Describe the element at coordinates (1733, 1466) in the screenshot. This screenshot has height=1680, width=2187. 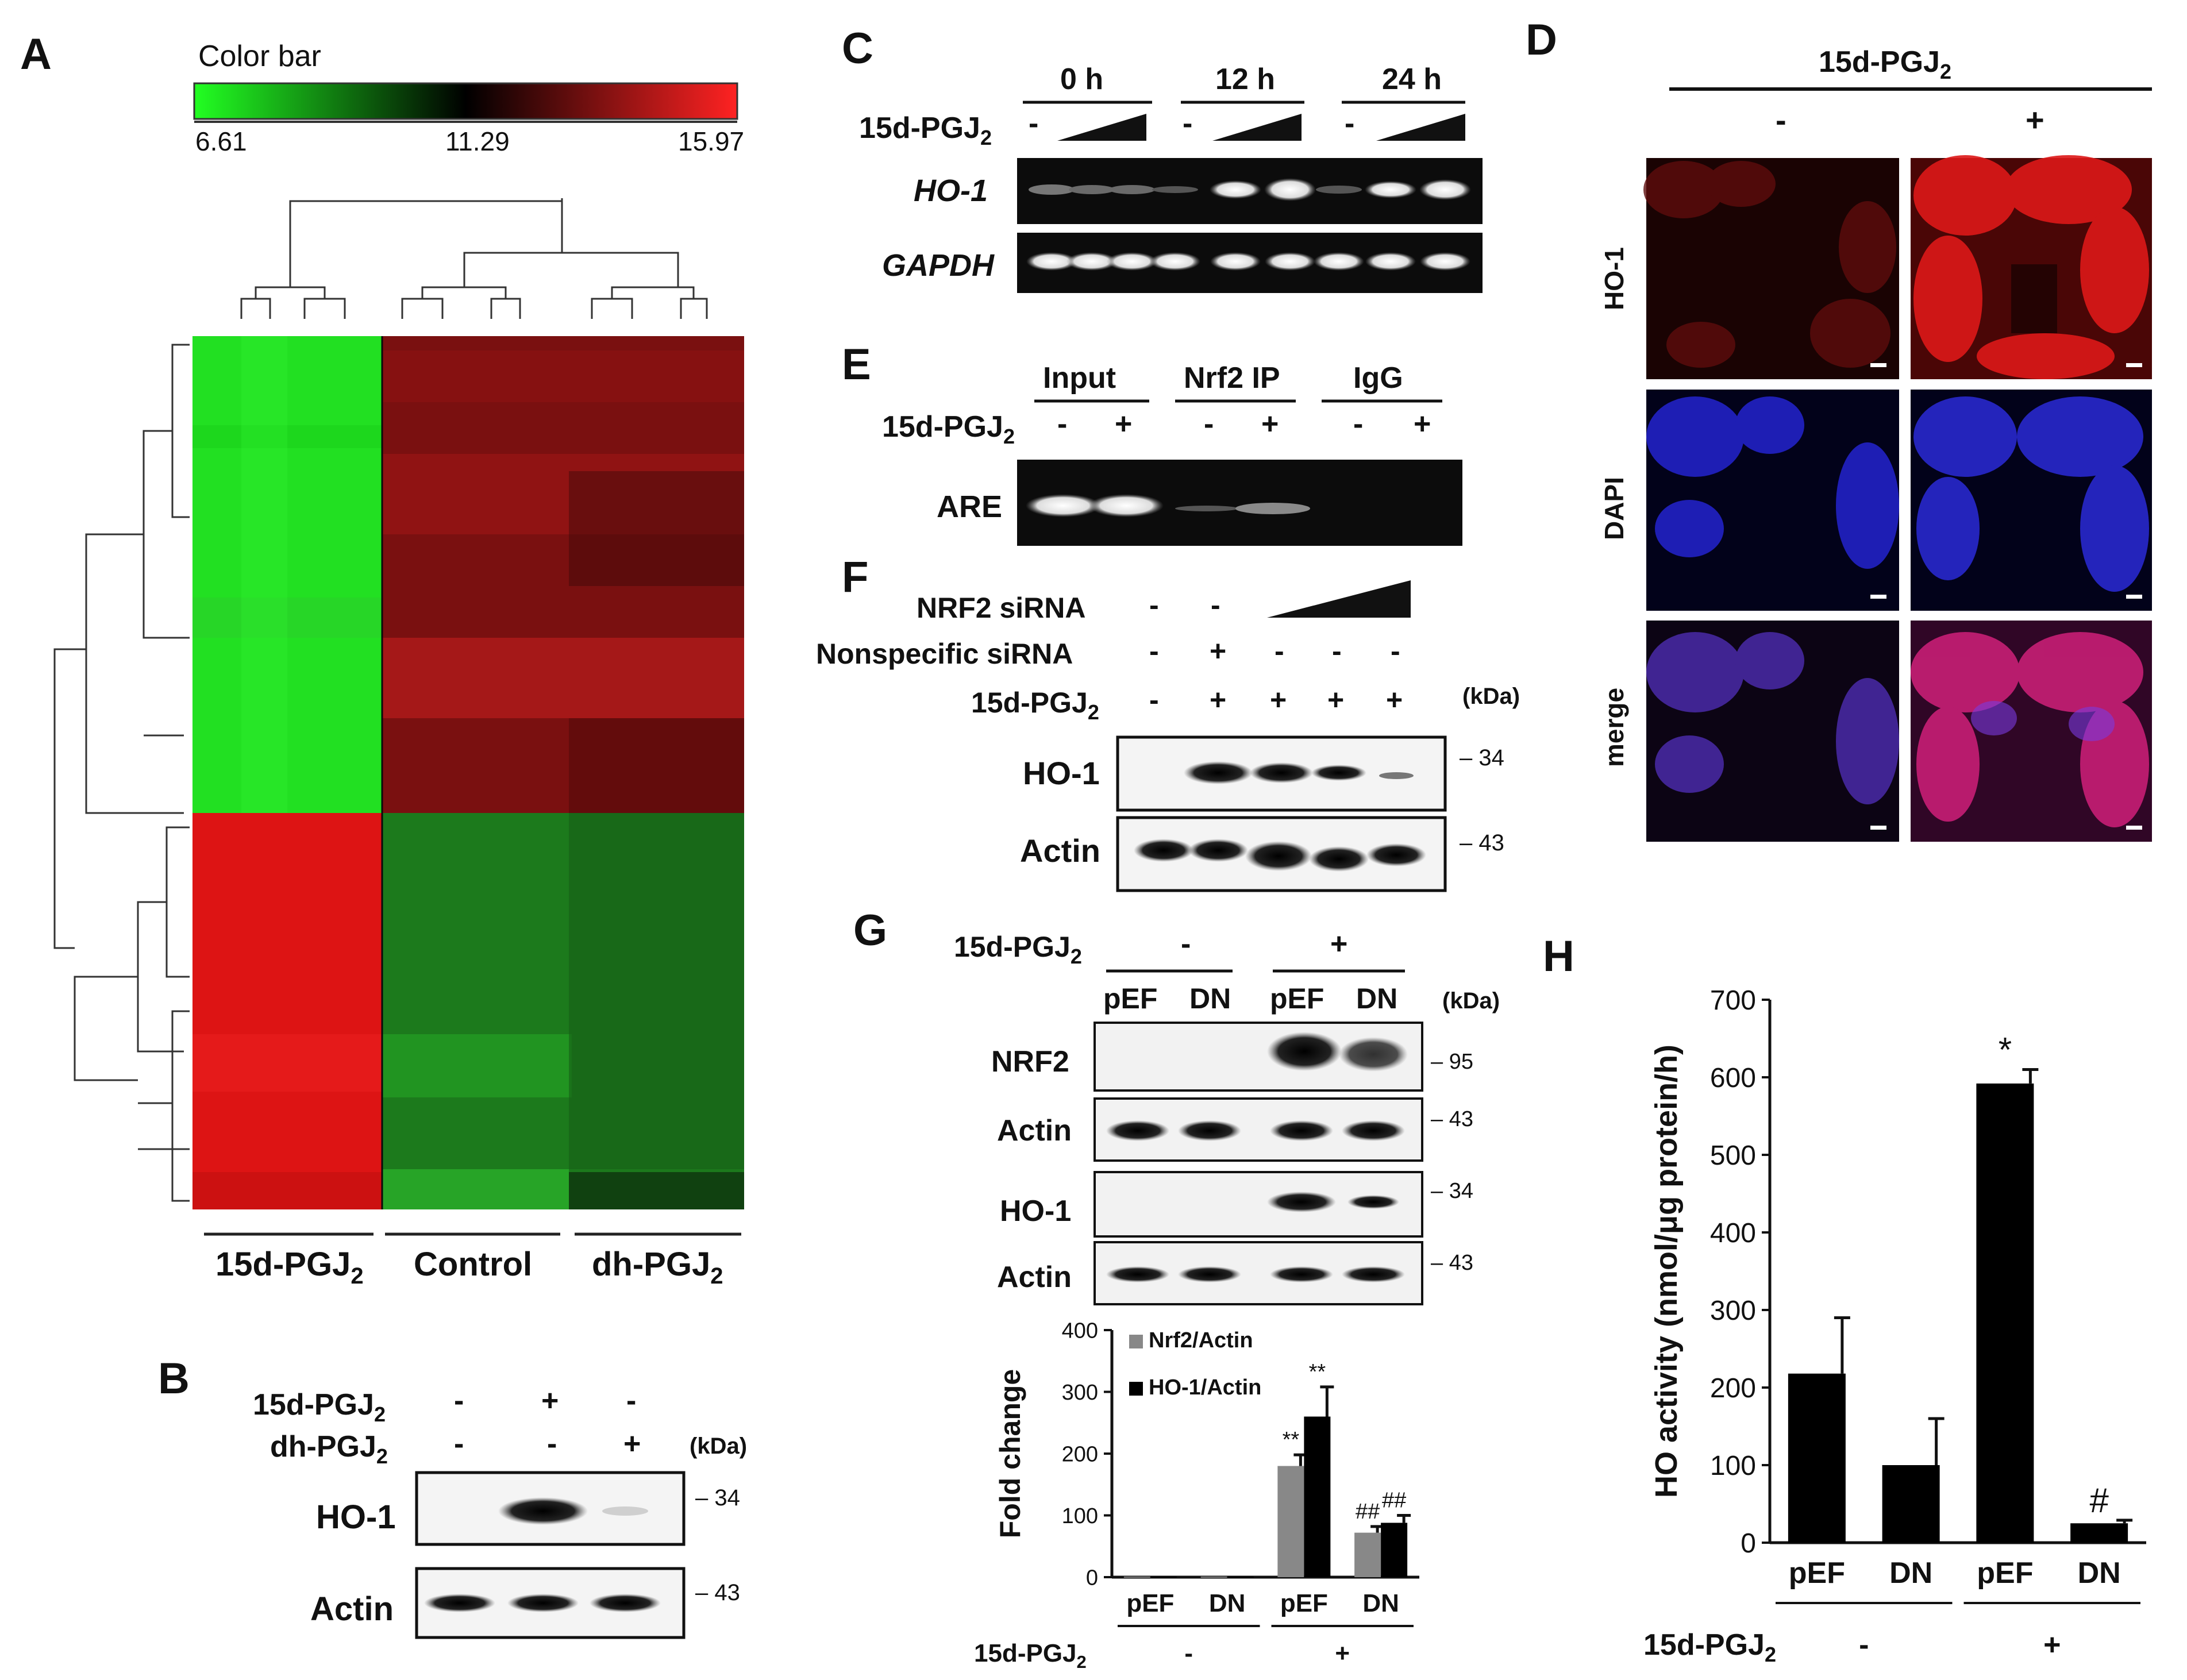
I see `y-tick-label: 100` at that location.